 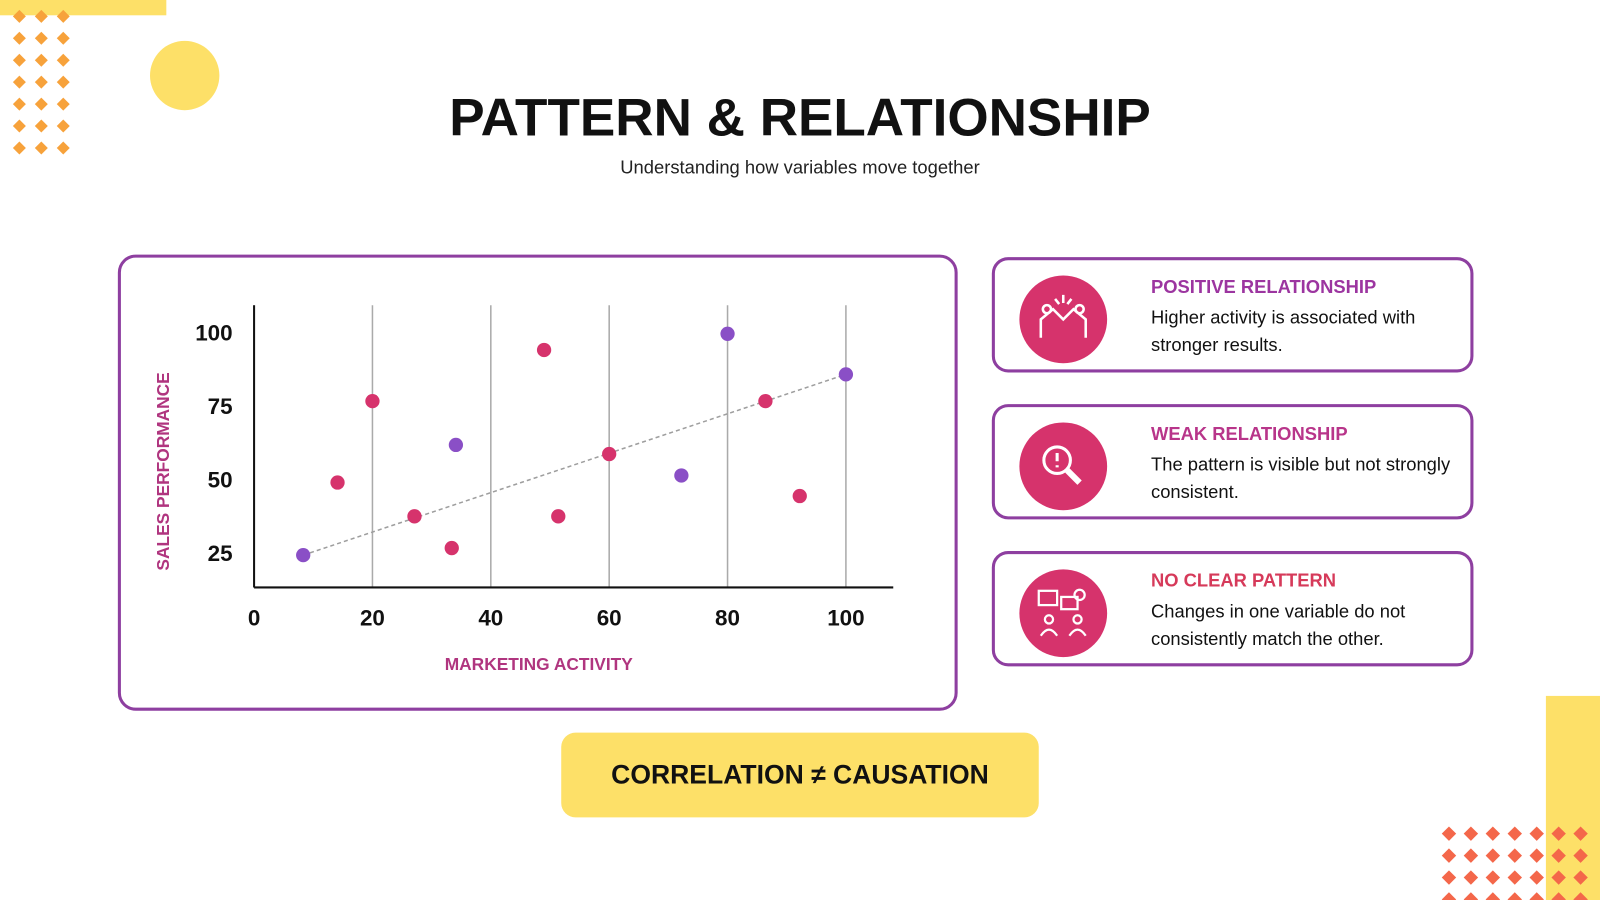 I want to click on x-tick-label: 60, so click(x=609, y=617).